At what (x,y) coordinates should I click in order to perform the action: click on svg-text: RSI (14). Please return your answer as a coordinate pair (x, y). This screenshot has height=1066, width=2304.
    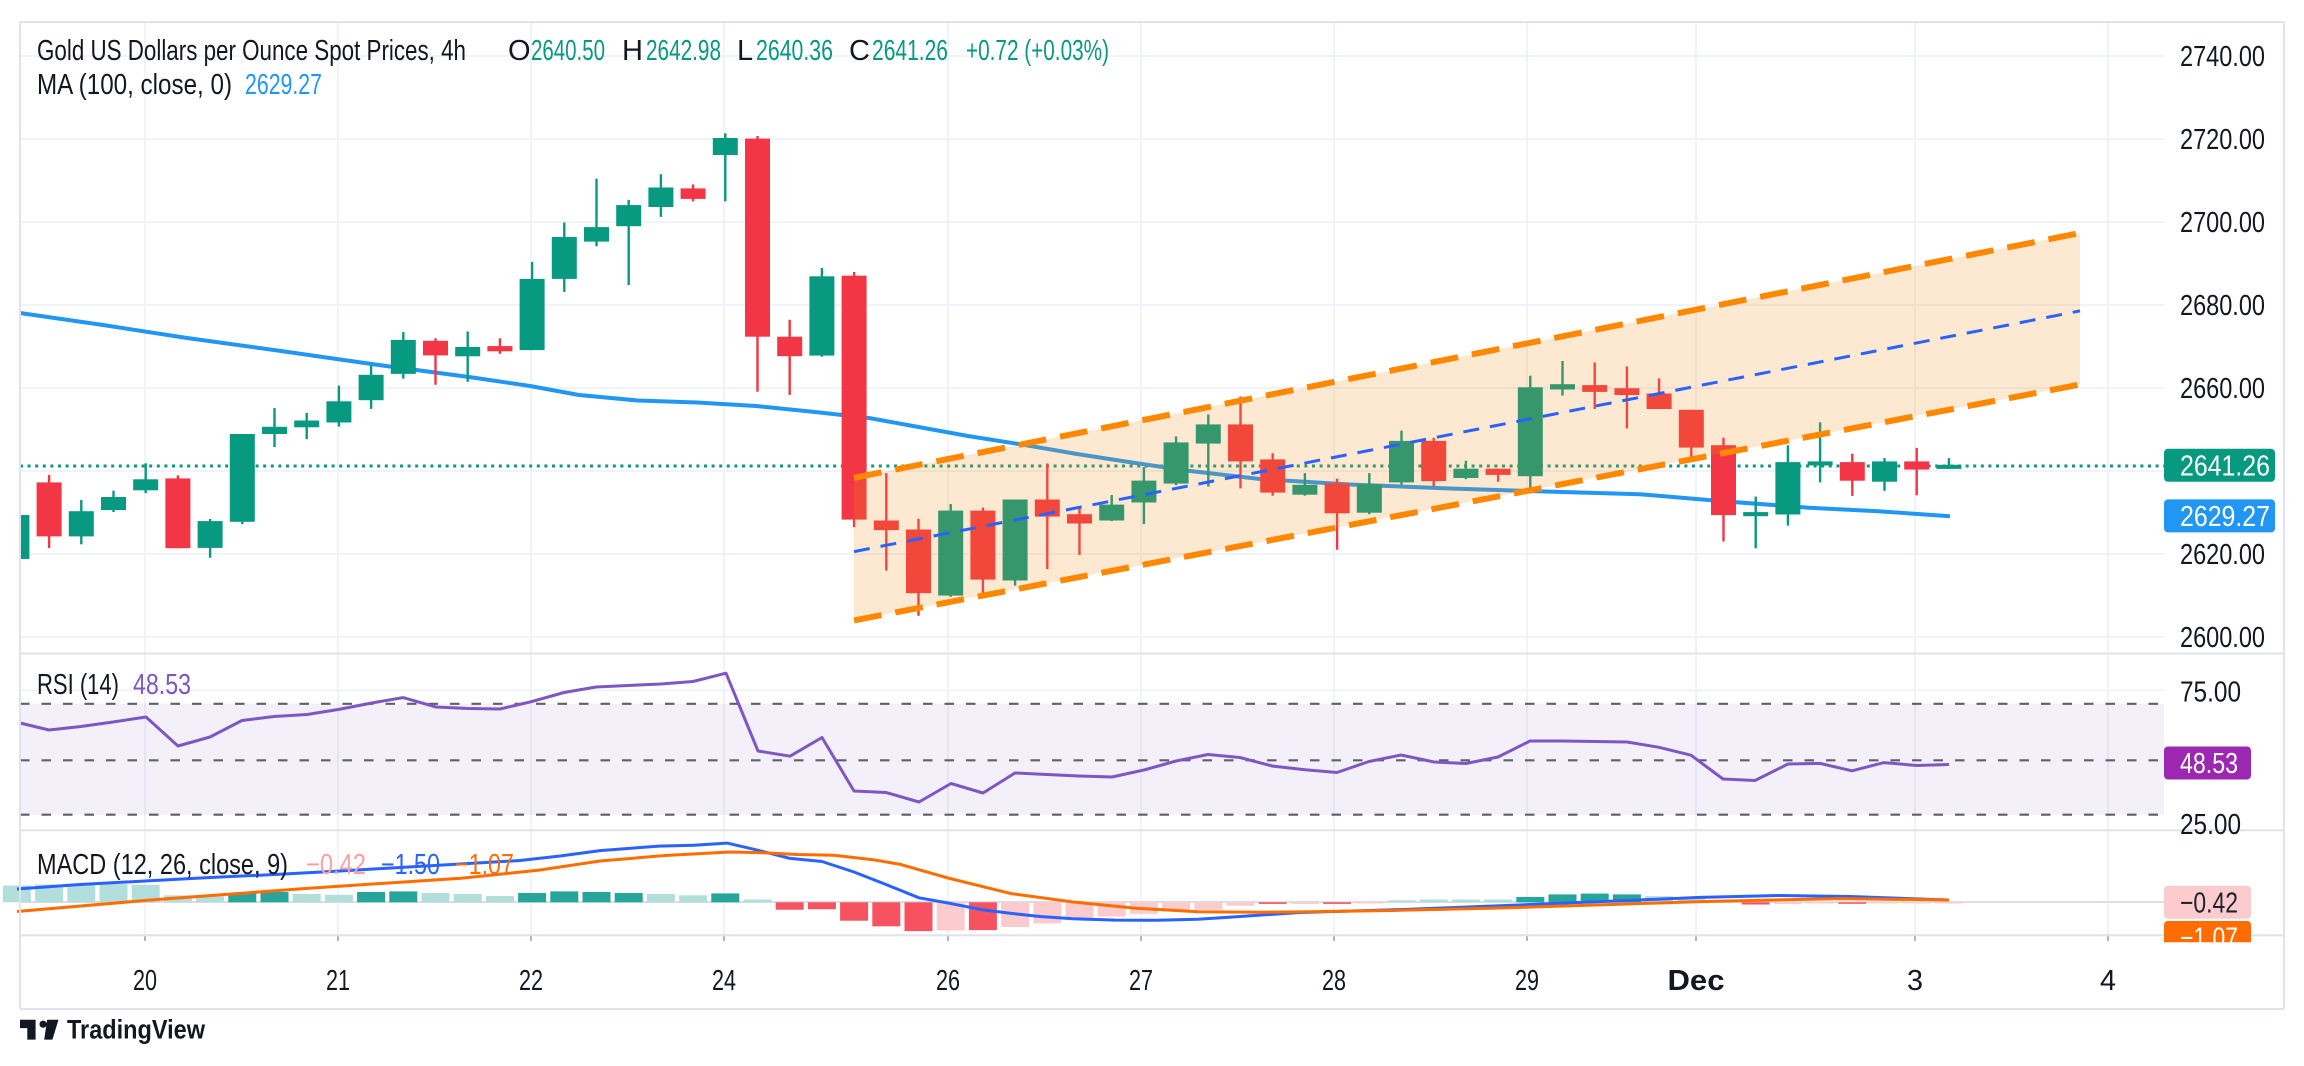
    Looking at the image, I should click on (78, 685).